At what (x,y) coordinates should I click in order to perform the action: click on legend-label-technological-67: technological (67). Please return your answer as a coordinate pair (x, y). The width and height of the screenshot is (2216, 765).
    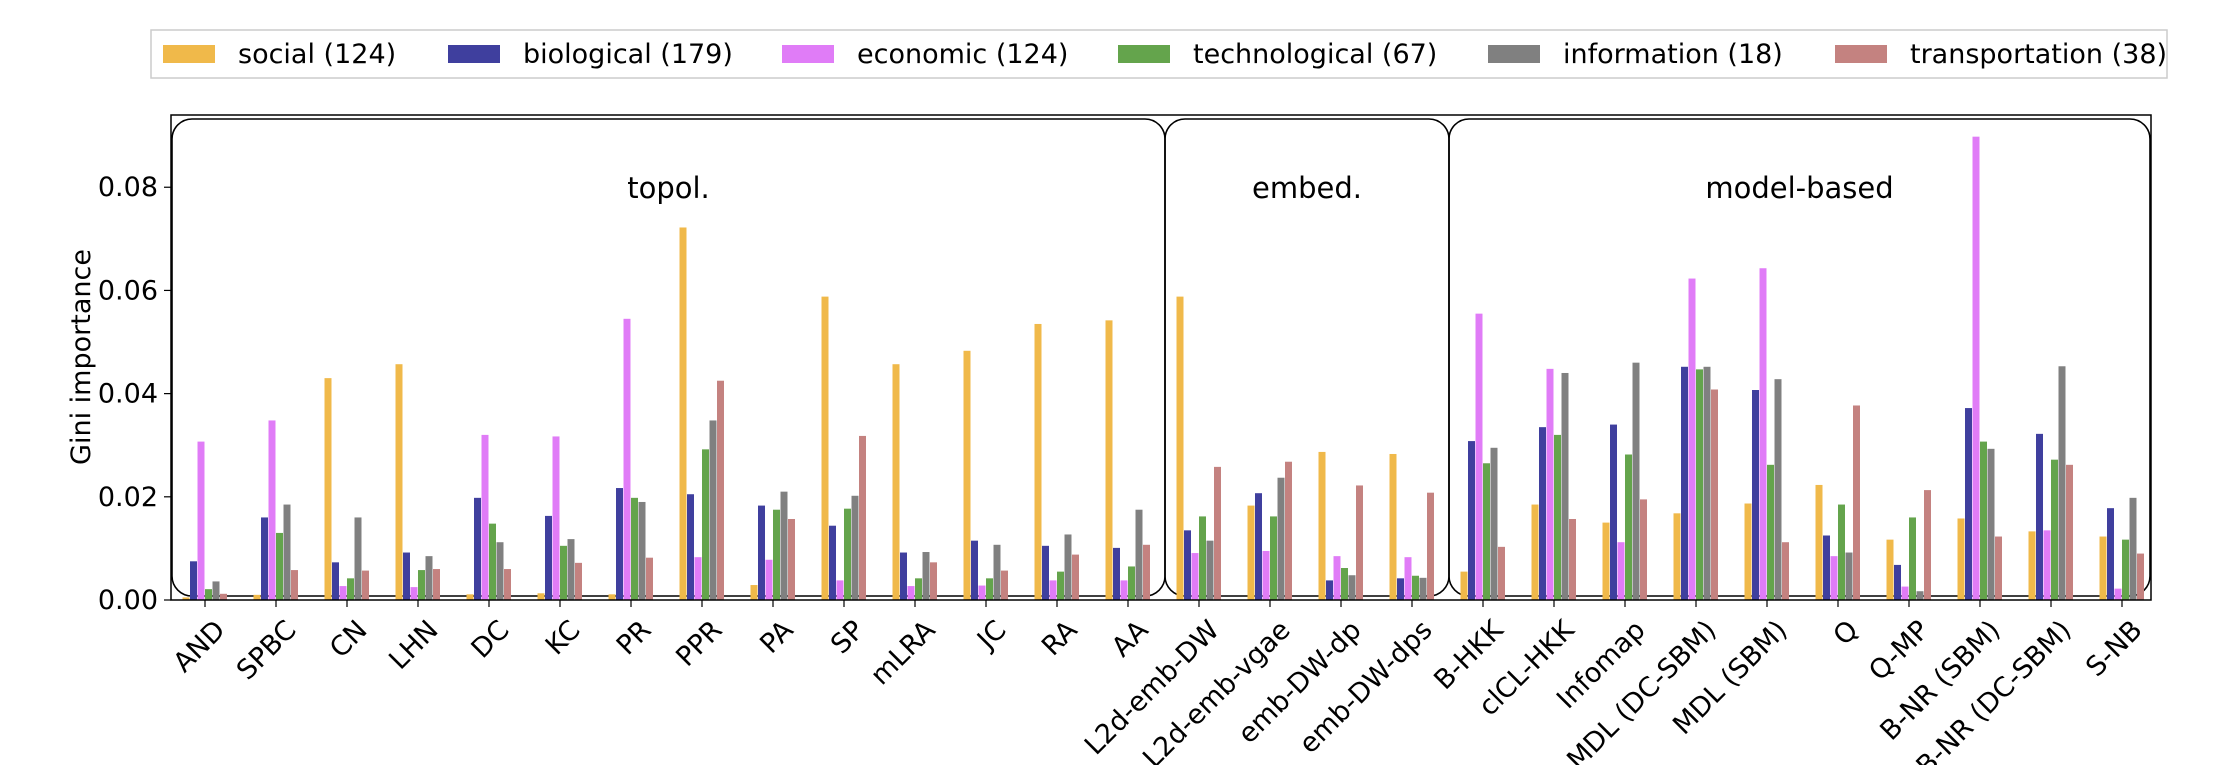
    Looking at the image, I should click on (1315, 54).